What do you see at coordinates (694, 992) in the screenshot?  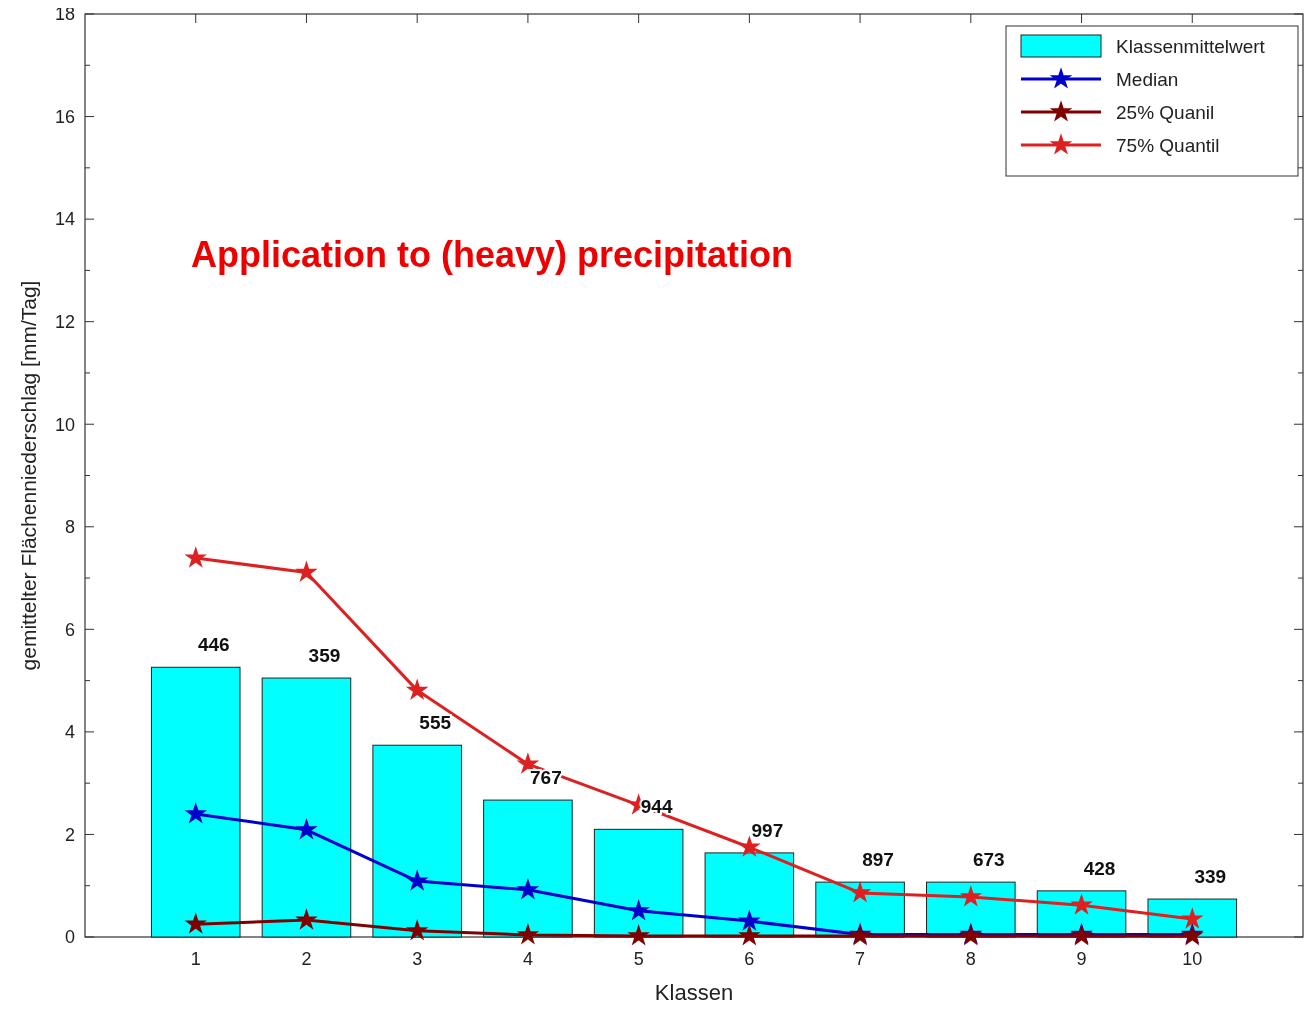 I see `x-axis-title: Klassen` at bounding box center [694, 992].